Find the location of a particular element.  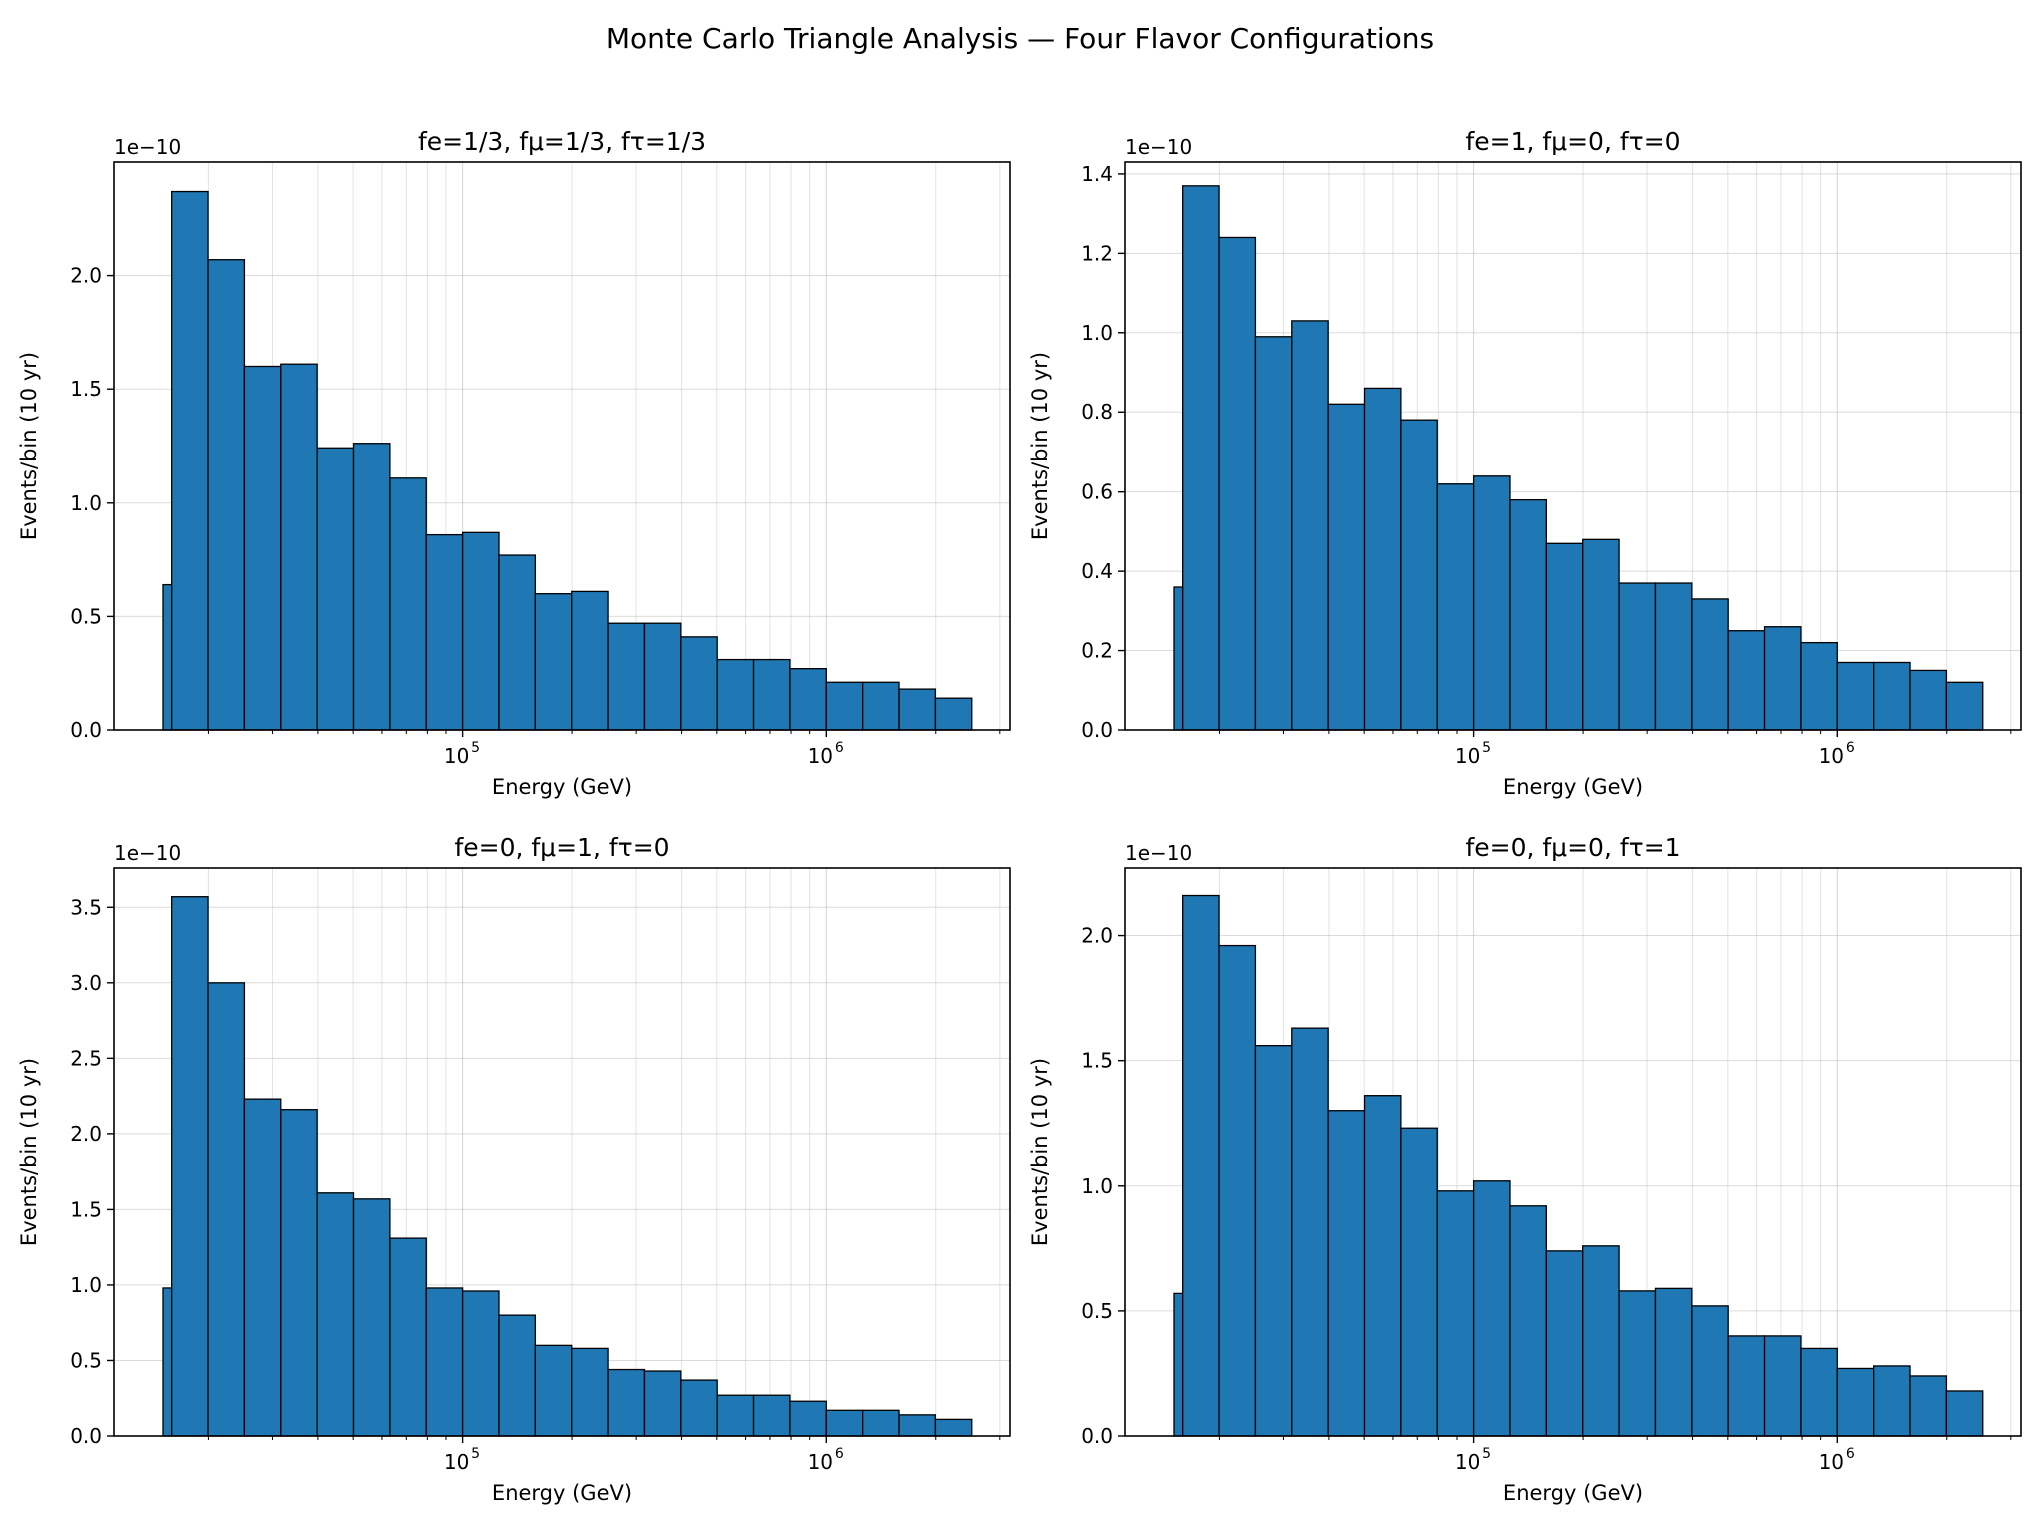

y-tick-label: 0.2 is located at coordinates (1097, 651).